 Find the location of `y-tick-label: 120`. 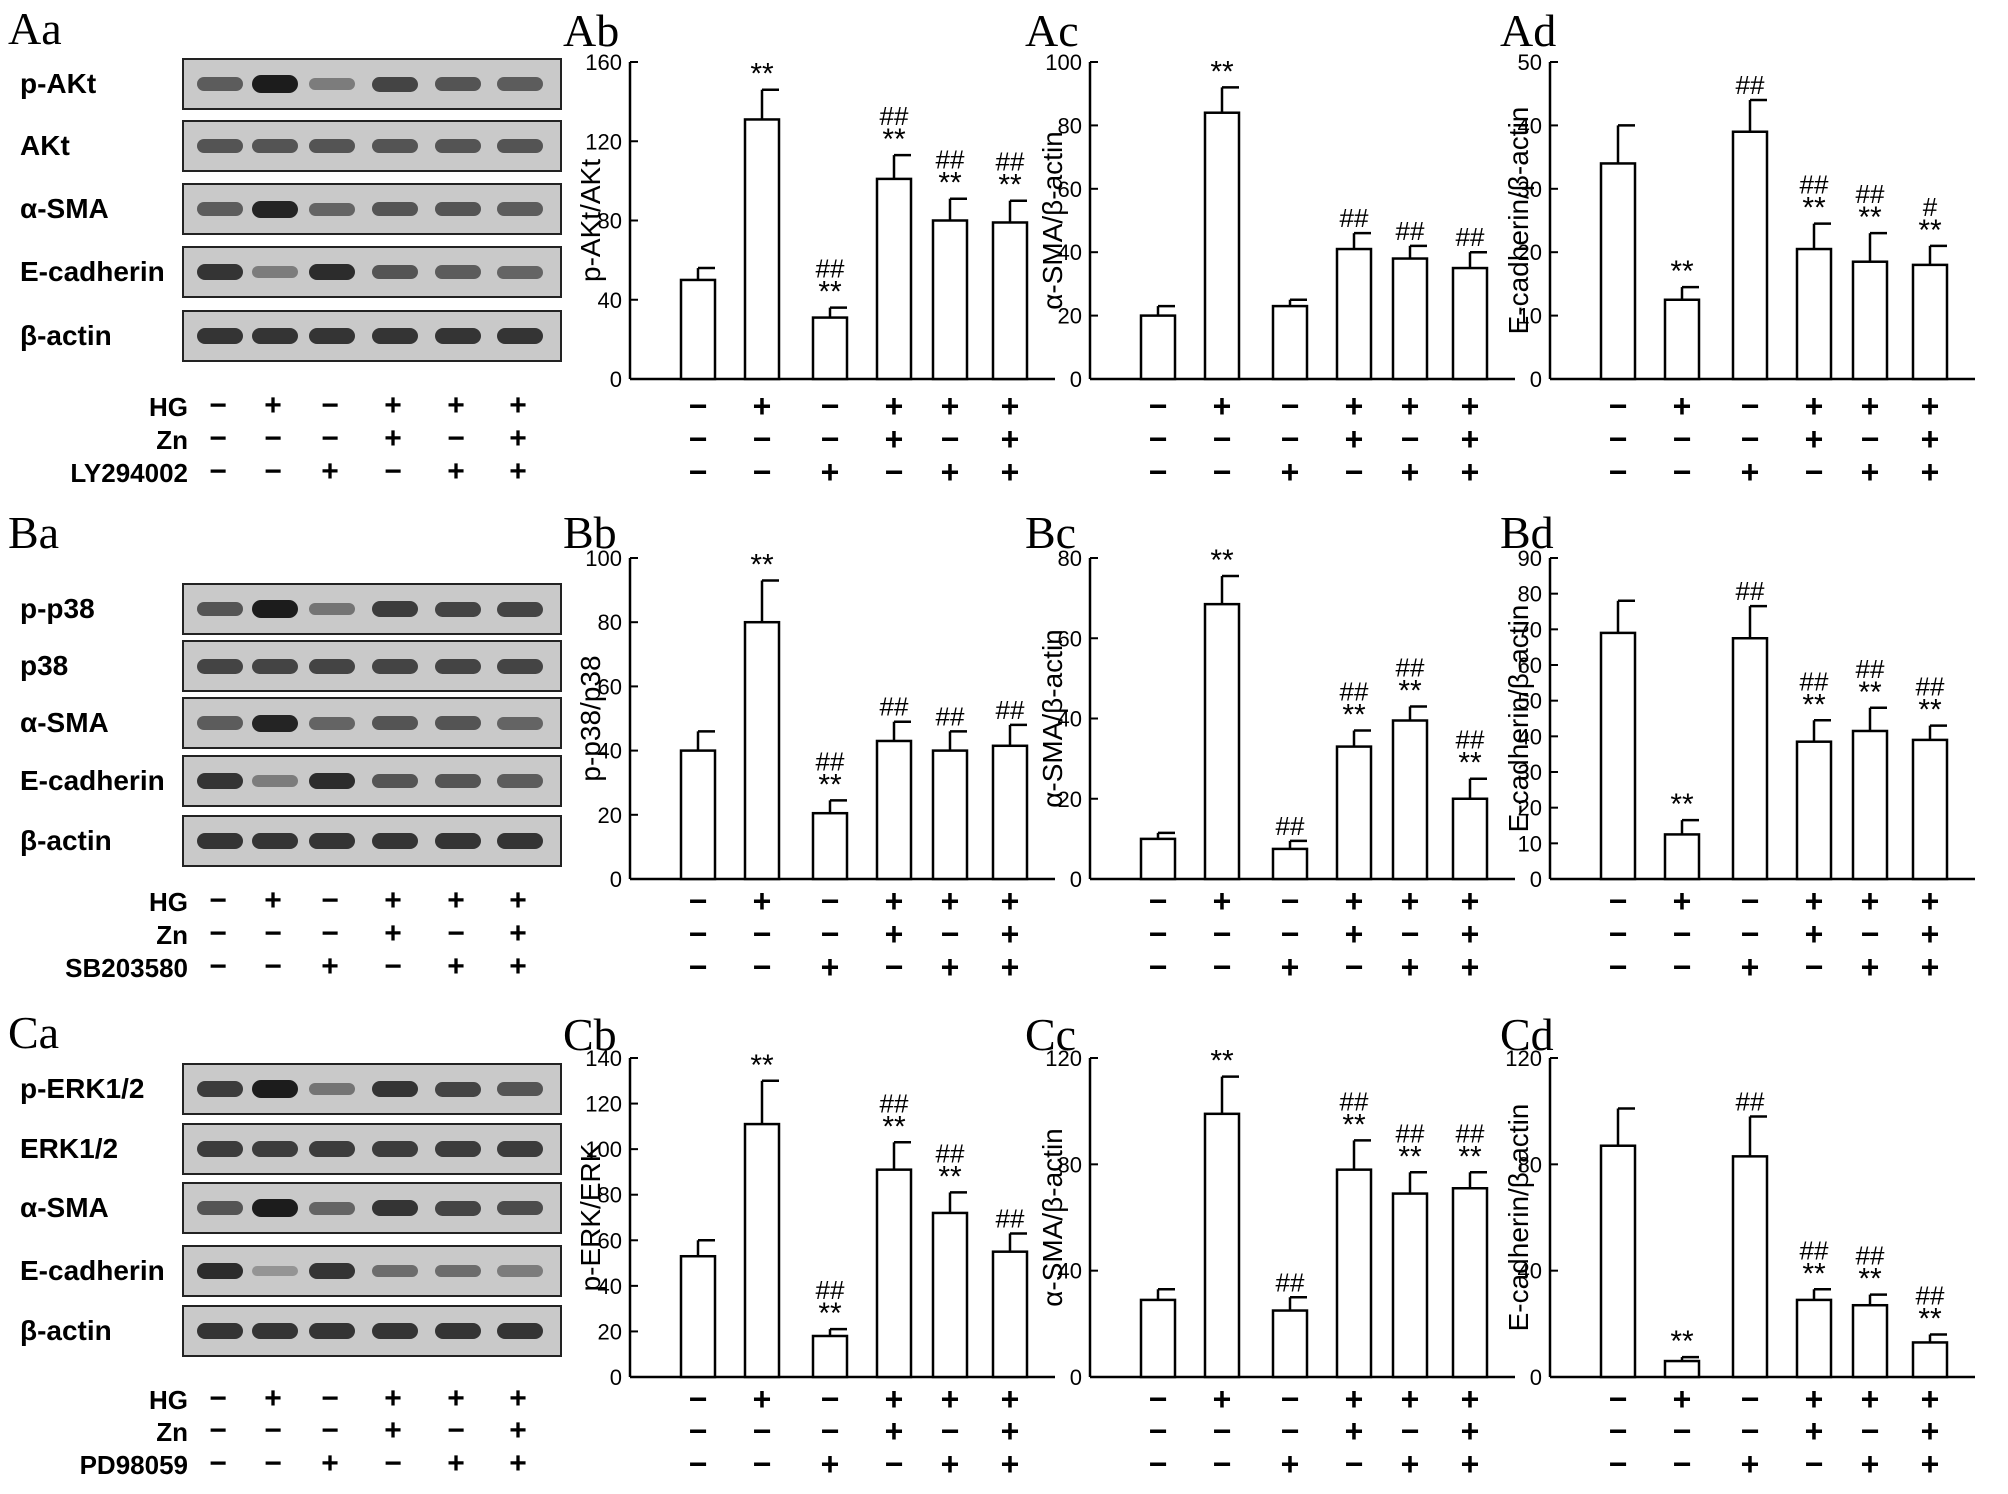

y-tick-label: 120 is located at coordinates (603, 141).